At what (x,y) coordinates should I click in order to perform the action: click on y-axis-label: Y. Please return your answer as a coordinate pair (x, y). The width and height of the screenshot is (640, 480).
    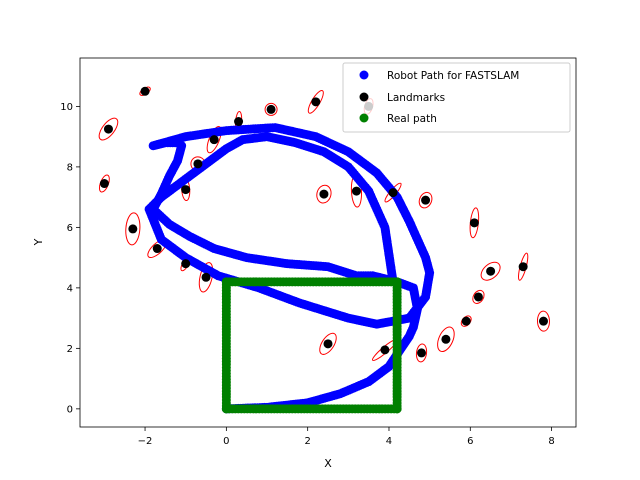
    Looking at the image, I should click on (38, 242).